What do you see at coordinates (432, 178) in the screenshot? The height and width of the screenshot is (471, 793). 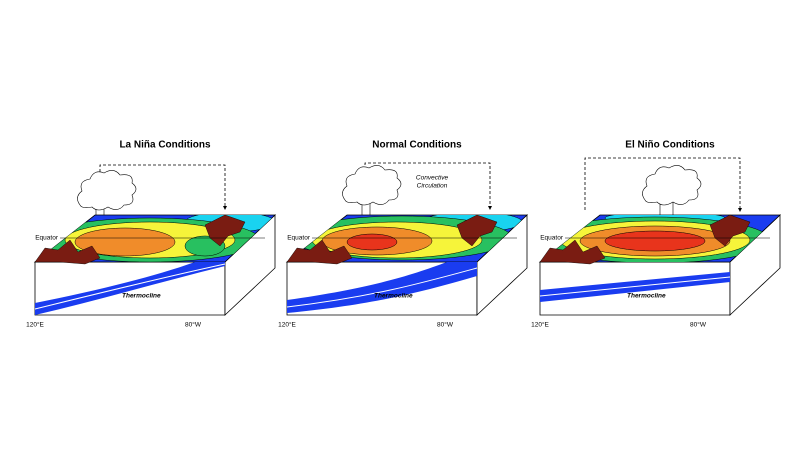 I see `note-label: Convective` at bounding box center [432, 178].